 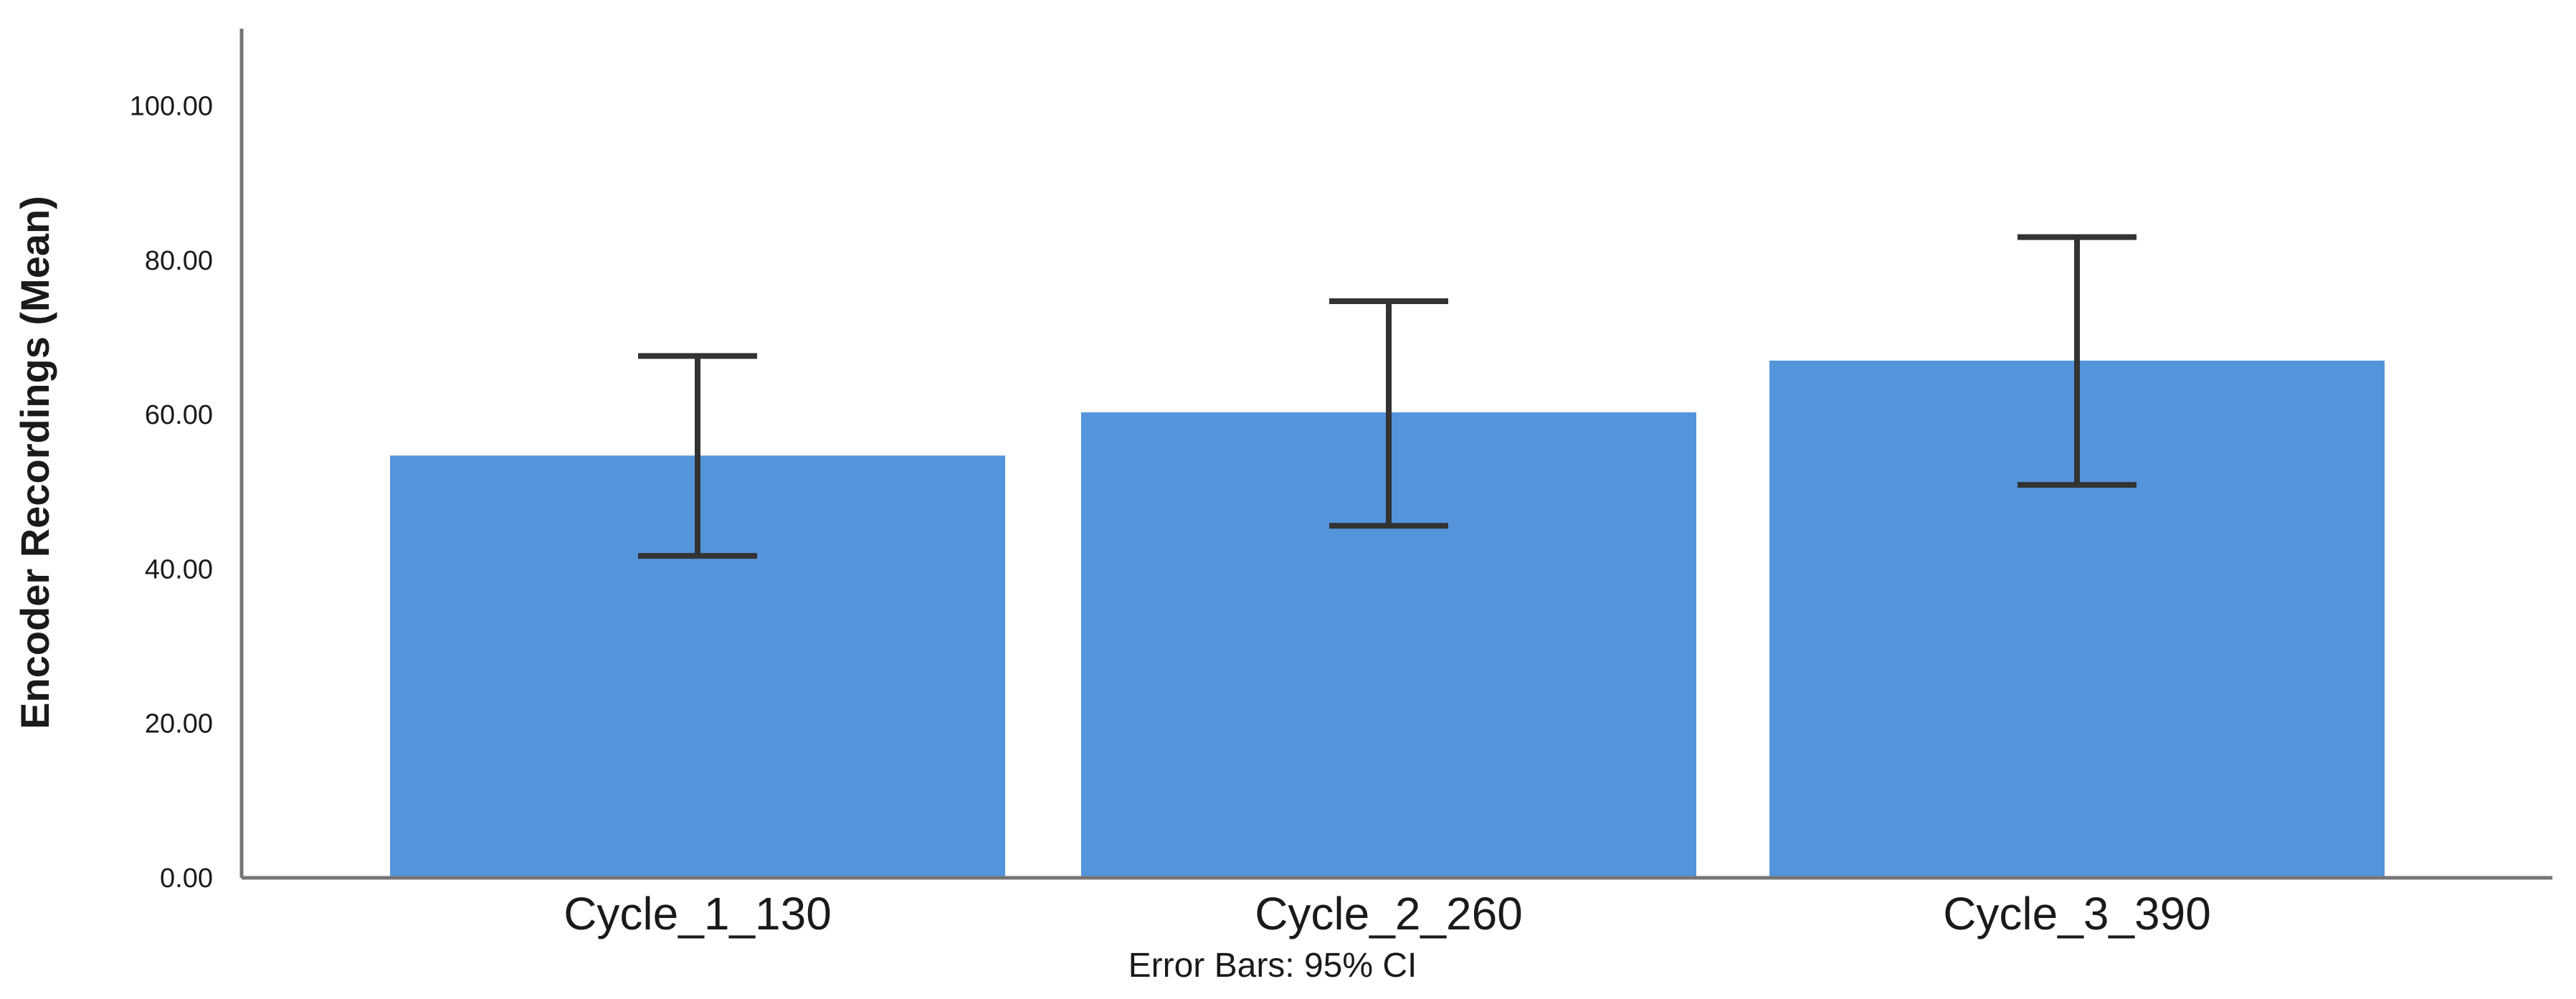 I want to click on y-tick-label: 40.00, so click(x=179, y=569).